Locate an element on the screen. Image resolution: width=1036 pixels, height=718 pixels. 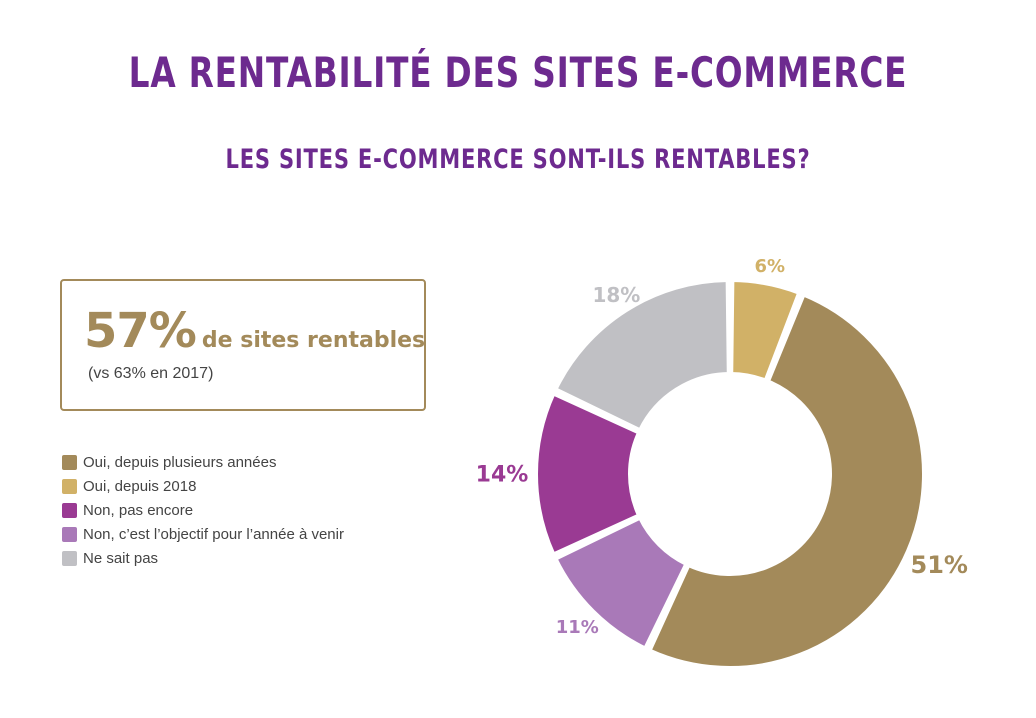
legend-label: Non, pas encore is located at coordinates (138, 510).